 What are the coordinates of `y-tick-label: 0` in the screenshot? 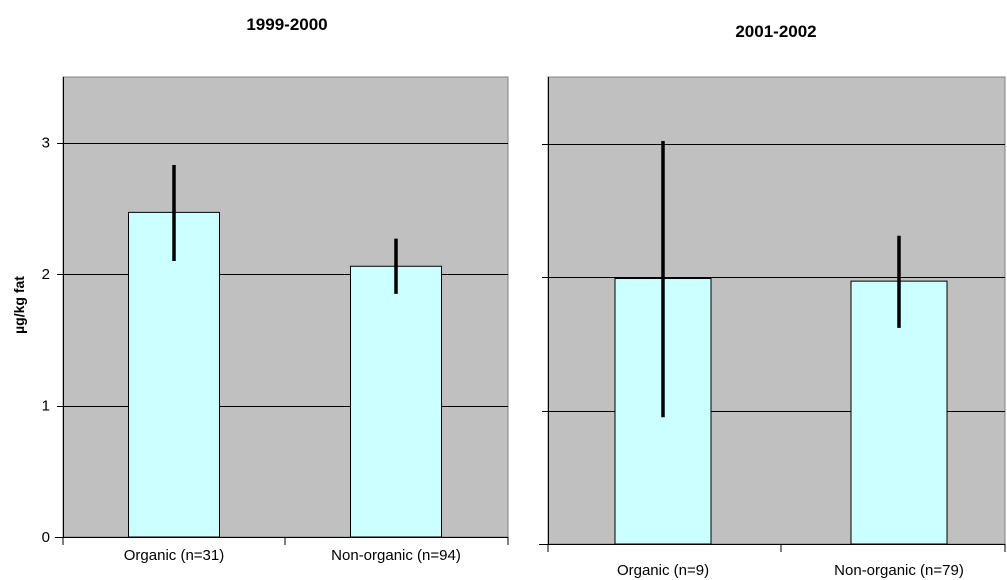 It's located at (46, 537).